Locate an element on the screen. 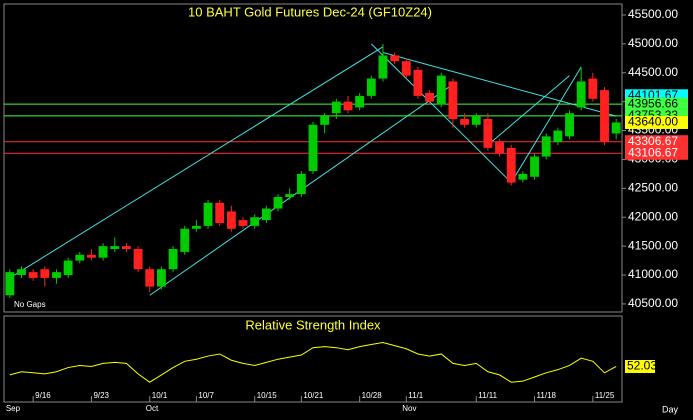 This screenshot has width=693, height=420. note: No Gaps is located at coordinates (30, 304).